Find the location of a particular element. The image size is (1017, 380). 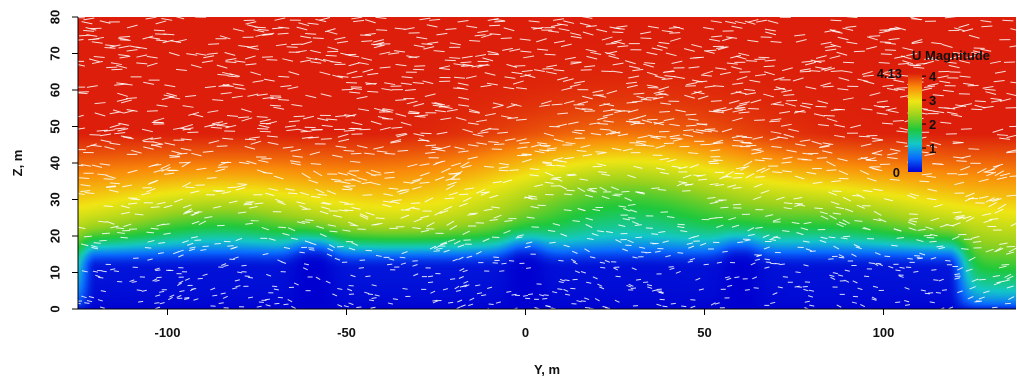

colorbar-min-label: 0 is located at coordinates (896, 172).